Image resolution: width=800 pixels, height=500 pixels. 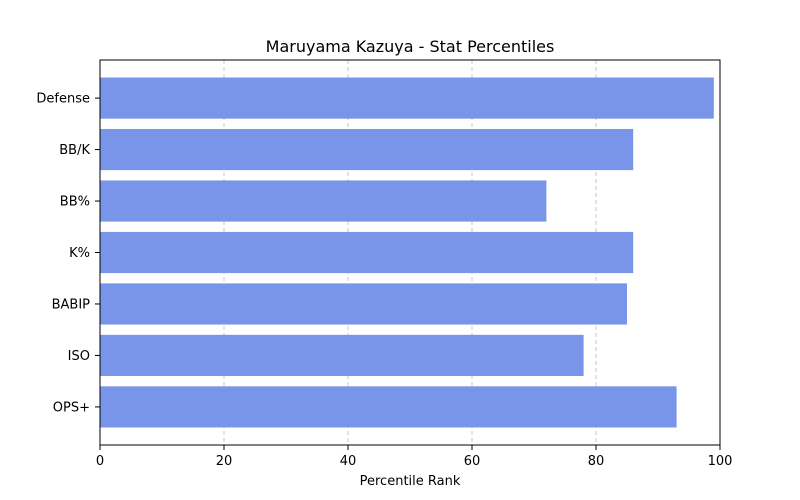 What do you see at coordinates (596, 461) in the screenshot?
I see `x-tick-label: 80` at bounding box center [596, 461].